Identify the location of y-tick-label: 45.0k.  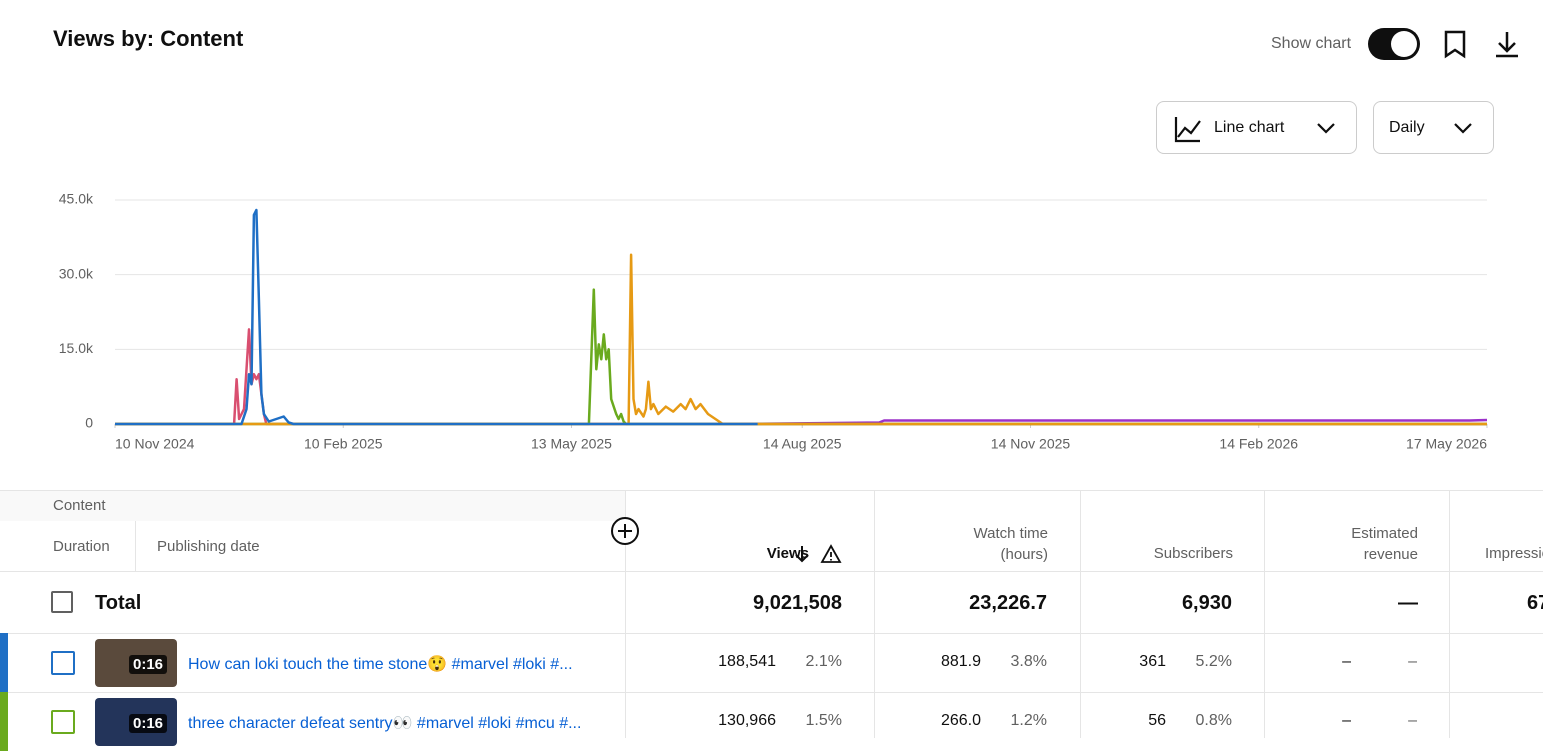
(76, 199).